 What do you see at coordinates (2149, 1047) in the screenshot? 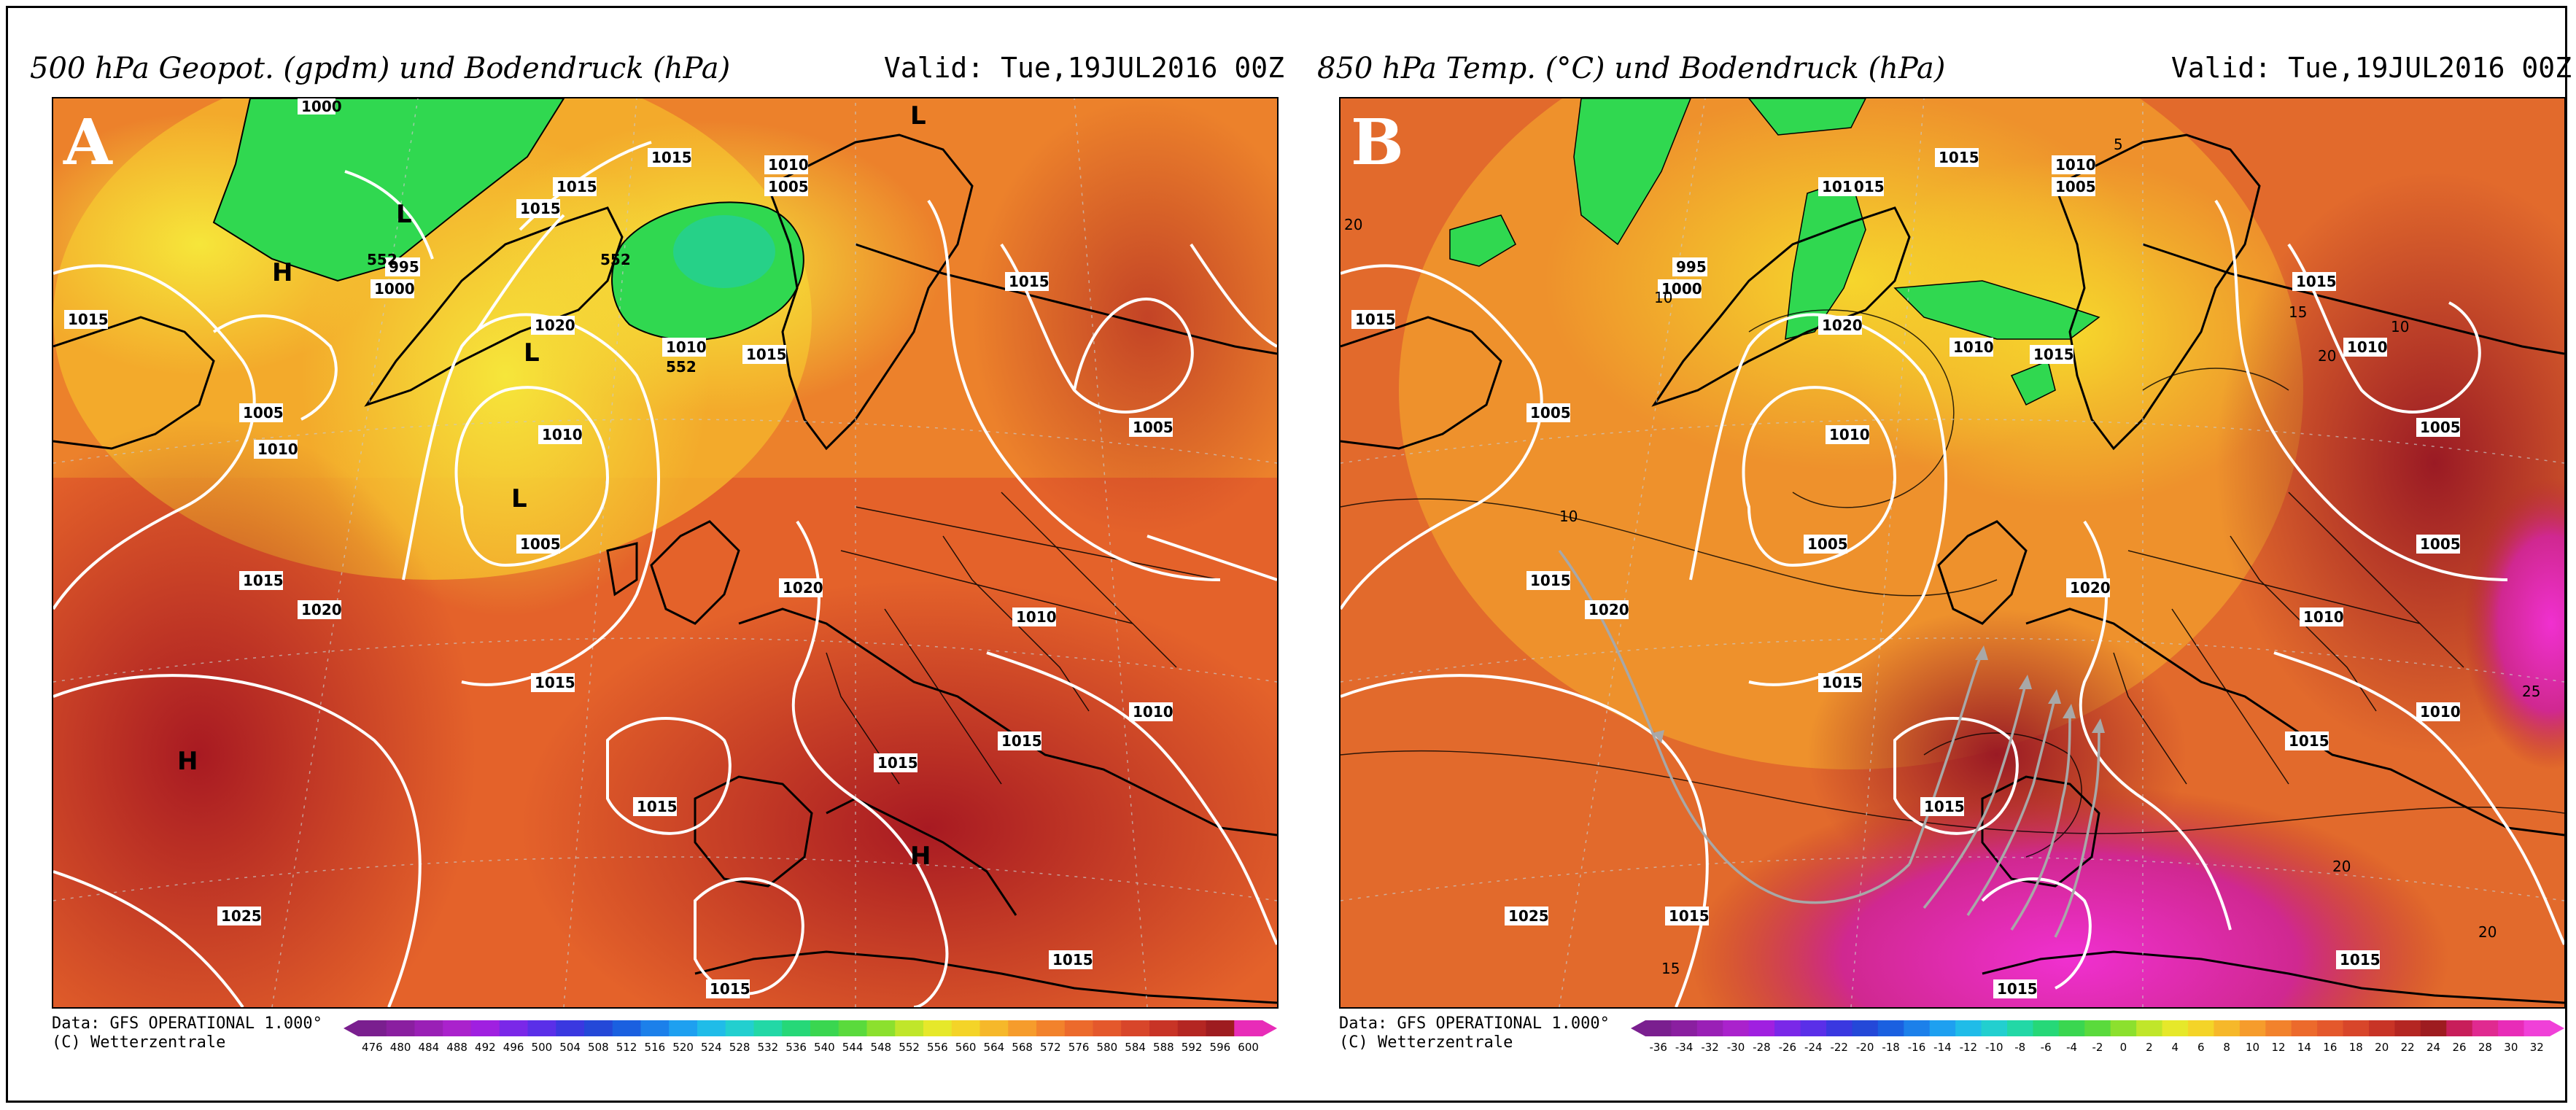
I see `colorbar-tick-label: 2` at bounding box center [2149, 1047].